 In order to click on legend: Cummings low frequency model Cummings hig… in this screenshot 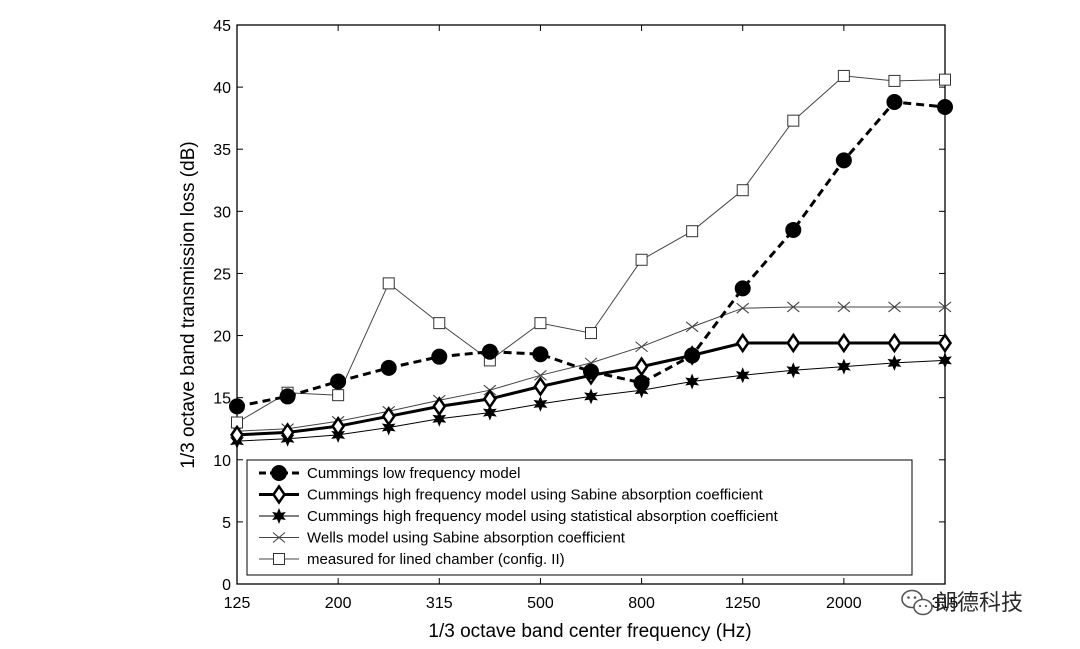, I will do `click(579, 517)`.